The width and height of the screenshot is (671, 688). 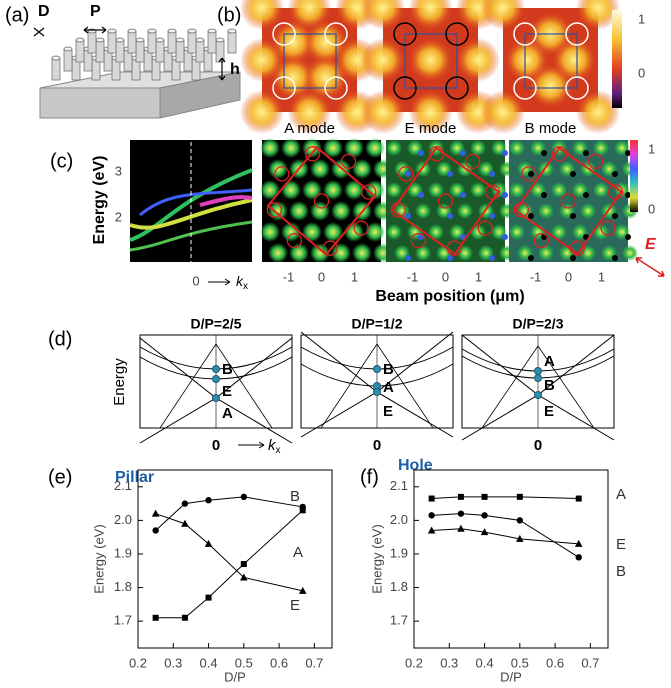 What do you see at coordinates (123, 620) in the screenshot?
I see `y-tick-label: 1.7` at bounding box center [123, 620].